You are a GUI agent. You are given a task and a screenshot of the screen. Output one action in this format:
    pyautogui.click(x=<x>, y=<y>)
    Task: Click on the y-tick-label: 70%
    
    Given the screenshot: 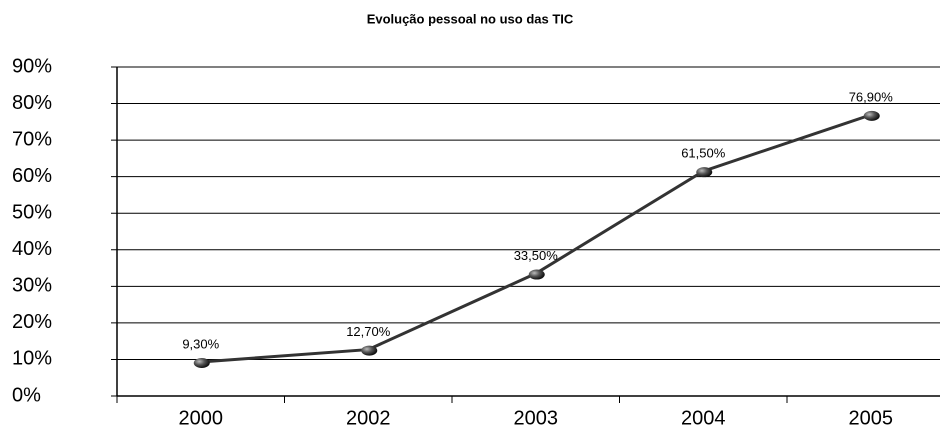 What is the action you would take?
    pyautogui.click(x=32, y=139)
    